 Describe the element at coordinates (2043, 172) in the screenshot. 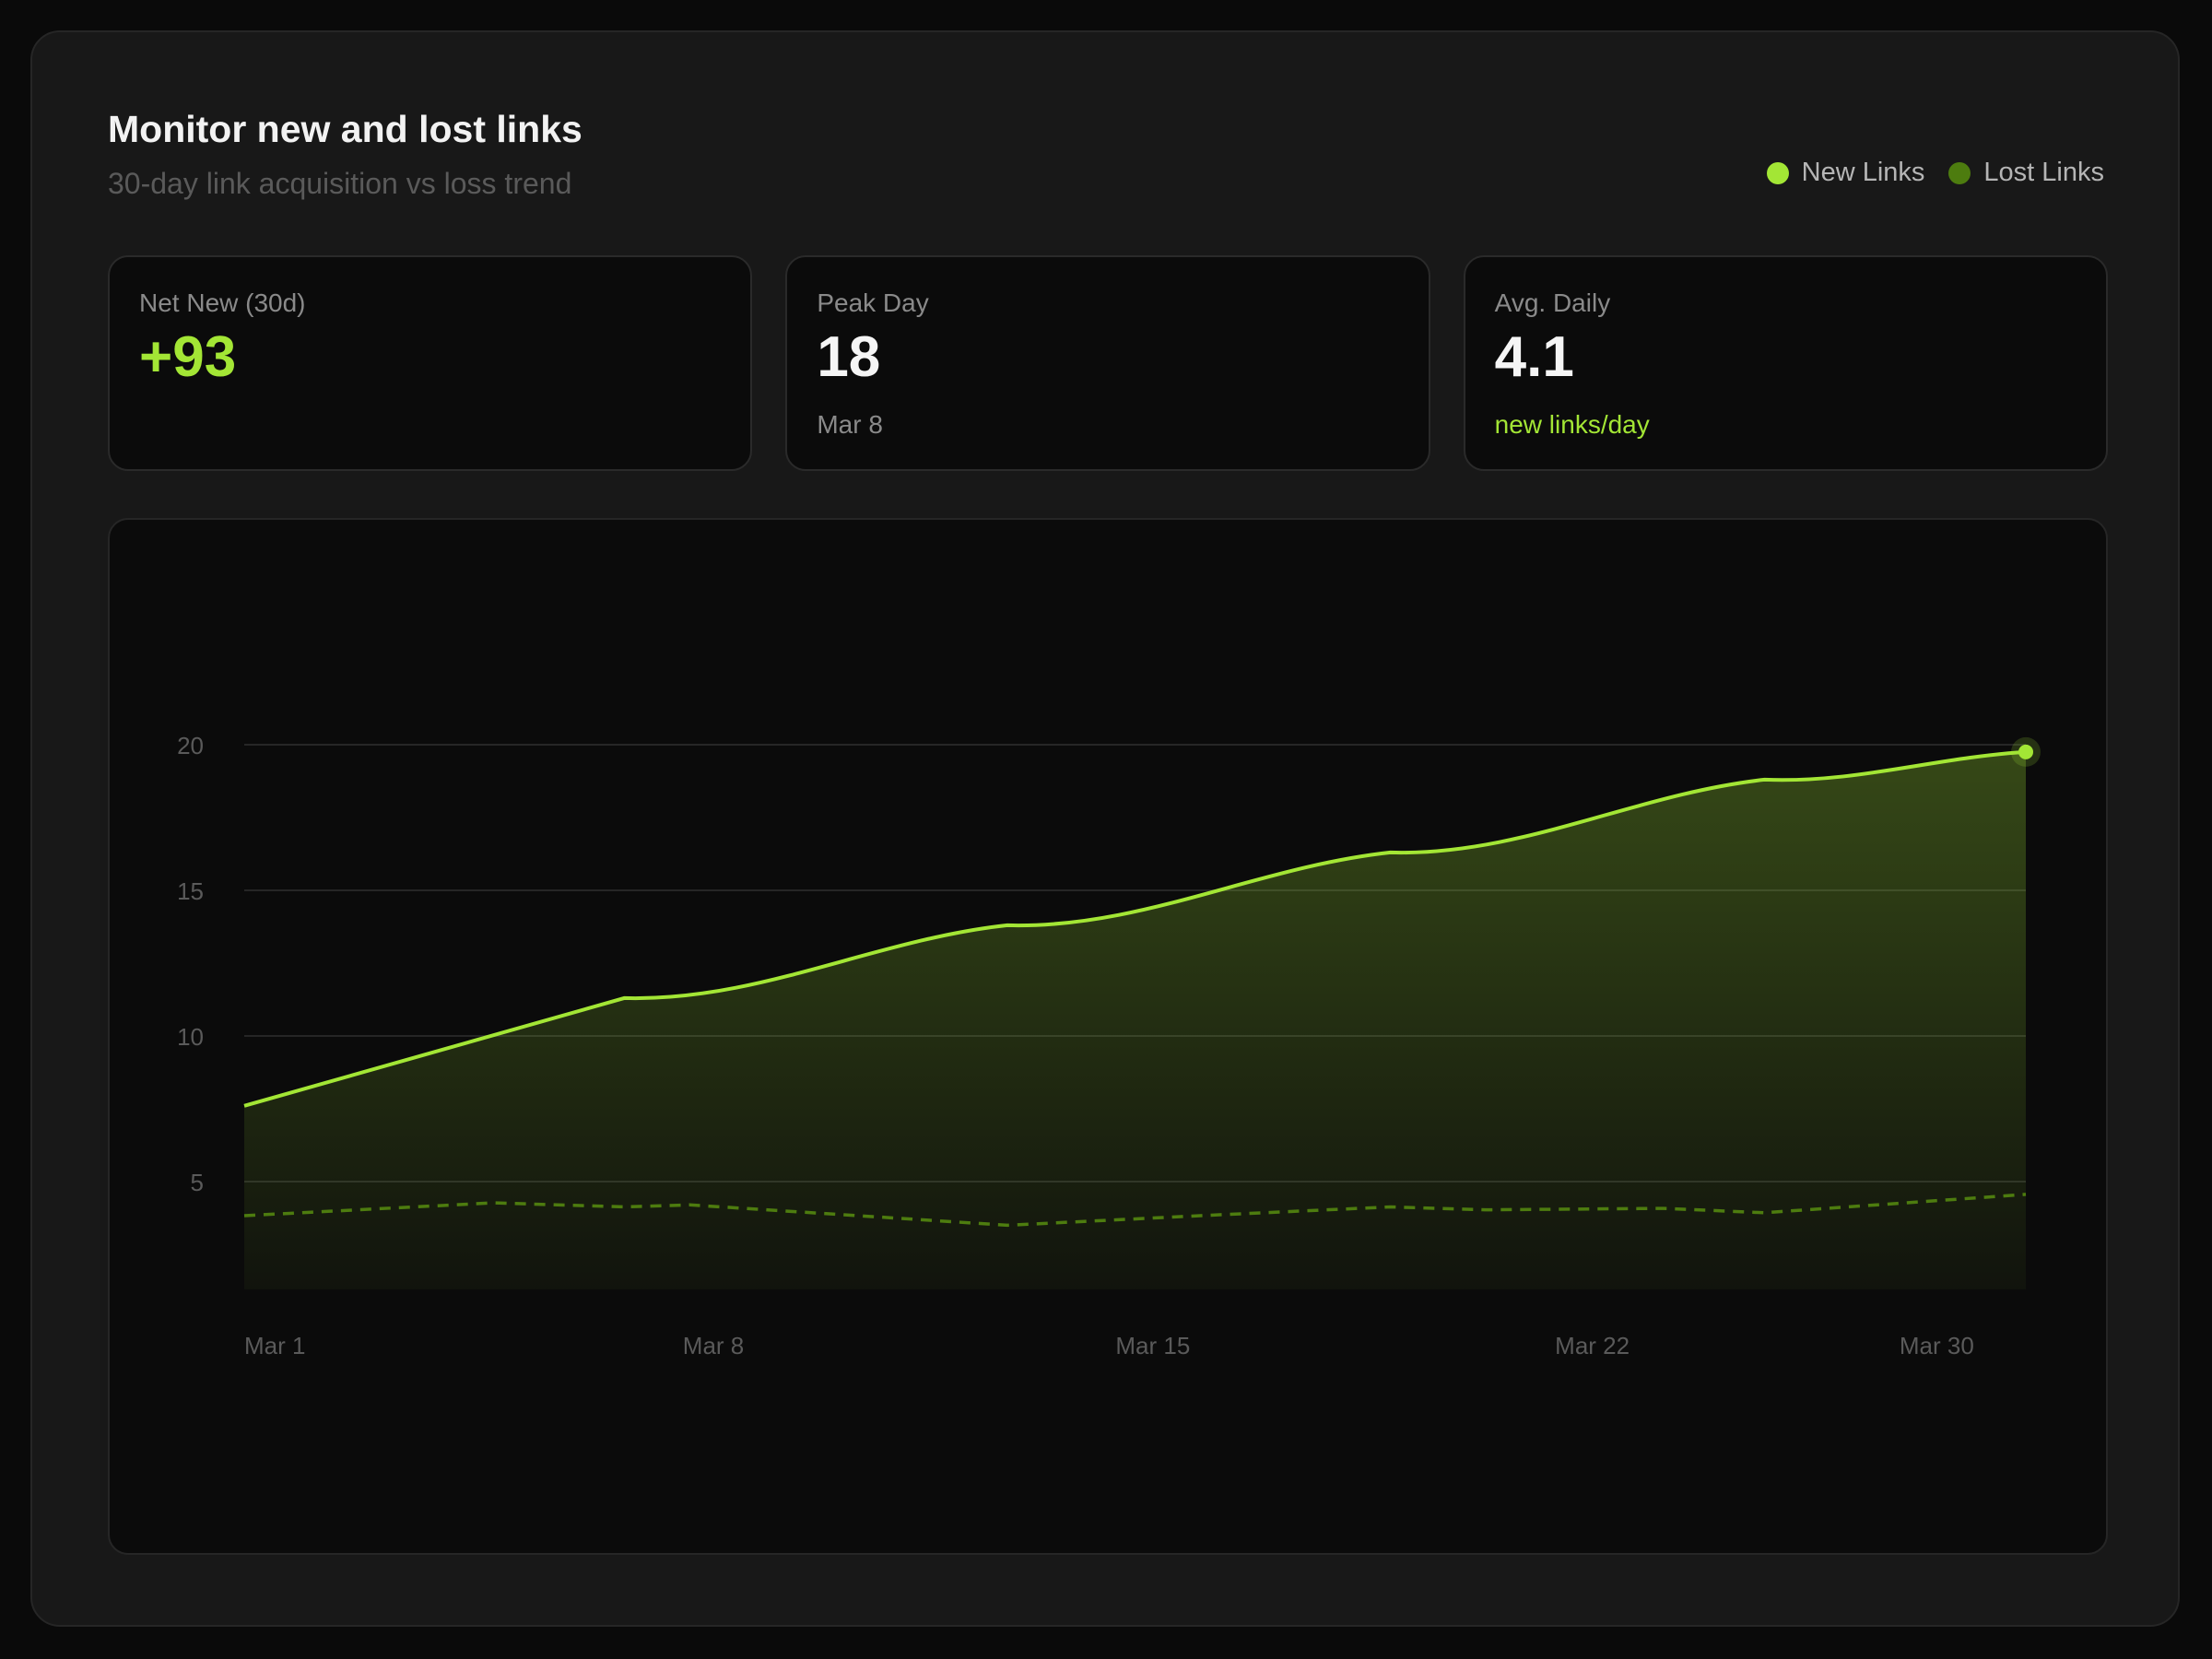

I see `legend-label: Lost Links` at that location.